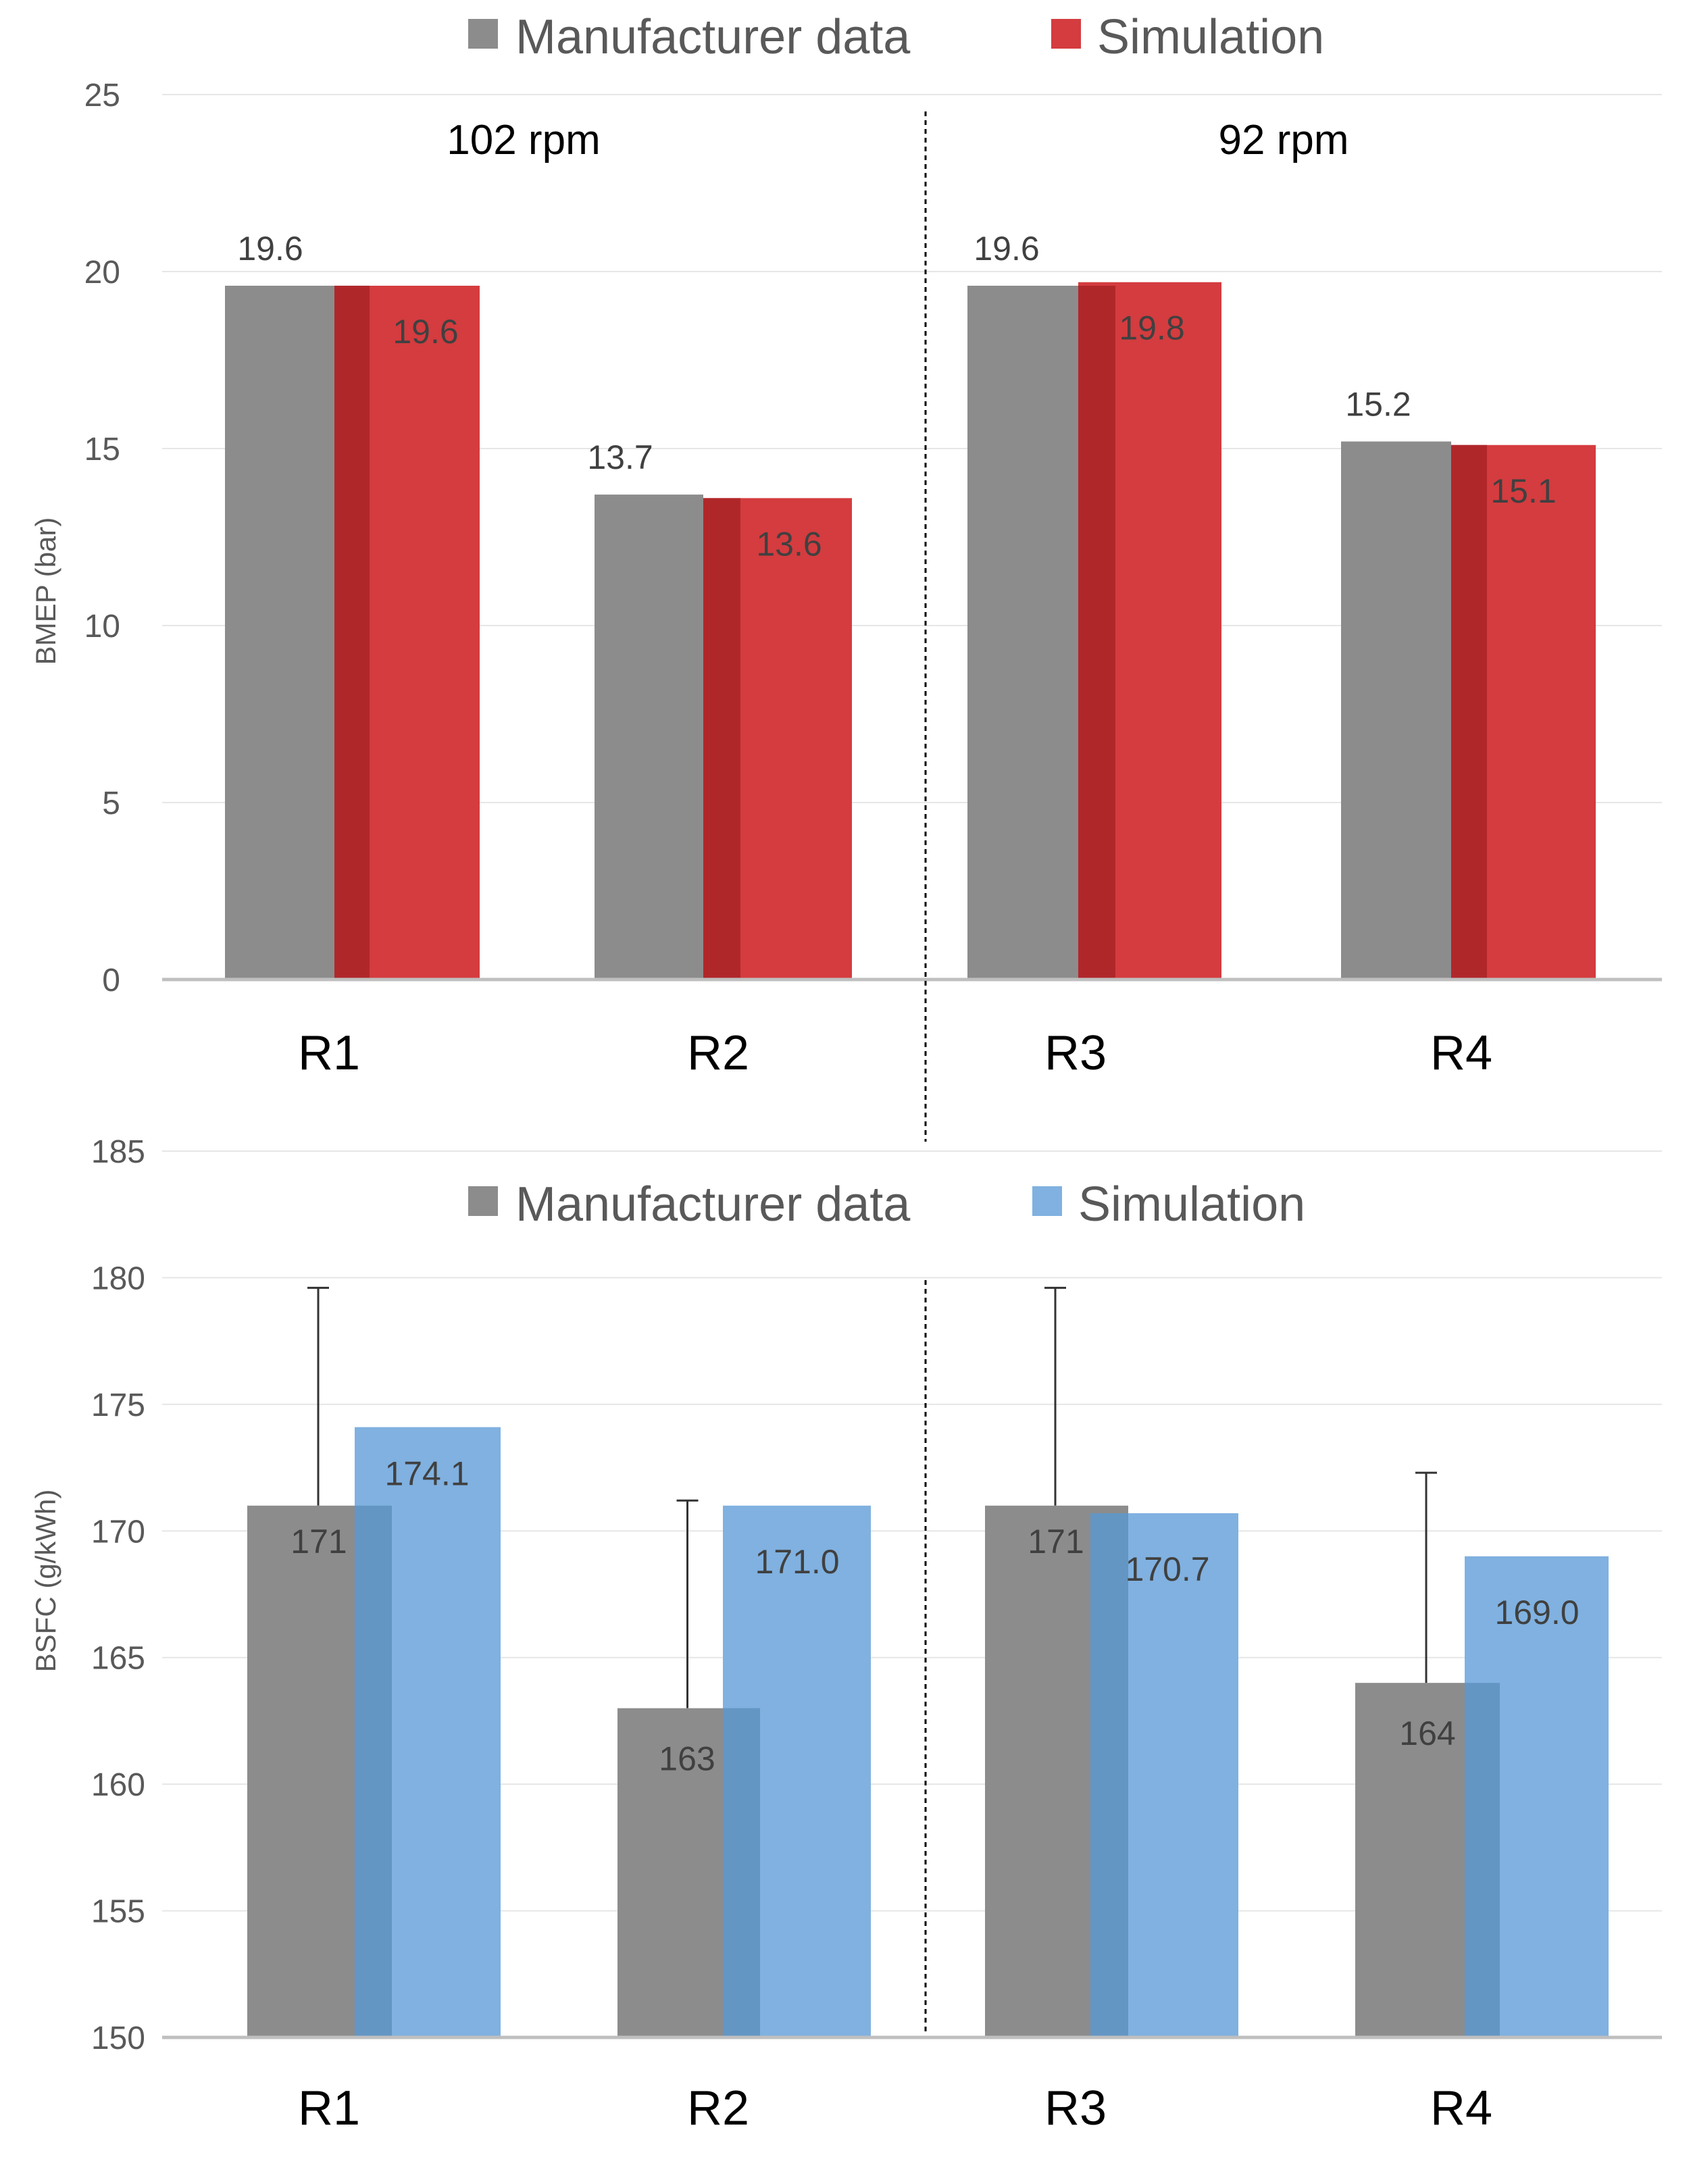 Image resolution: width=1691 pixels, height=2184 pixels. I want to click on legend-label-manufacturer: Manufacturer data, so click(713, 37).